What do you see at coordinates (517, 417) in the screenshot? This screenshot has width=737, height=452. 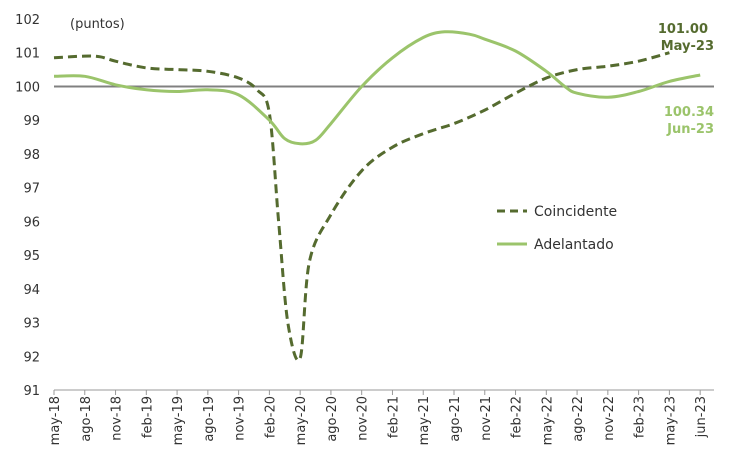 I see `x-tick-label: feb-22` at bounding box center [517, 417].